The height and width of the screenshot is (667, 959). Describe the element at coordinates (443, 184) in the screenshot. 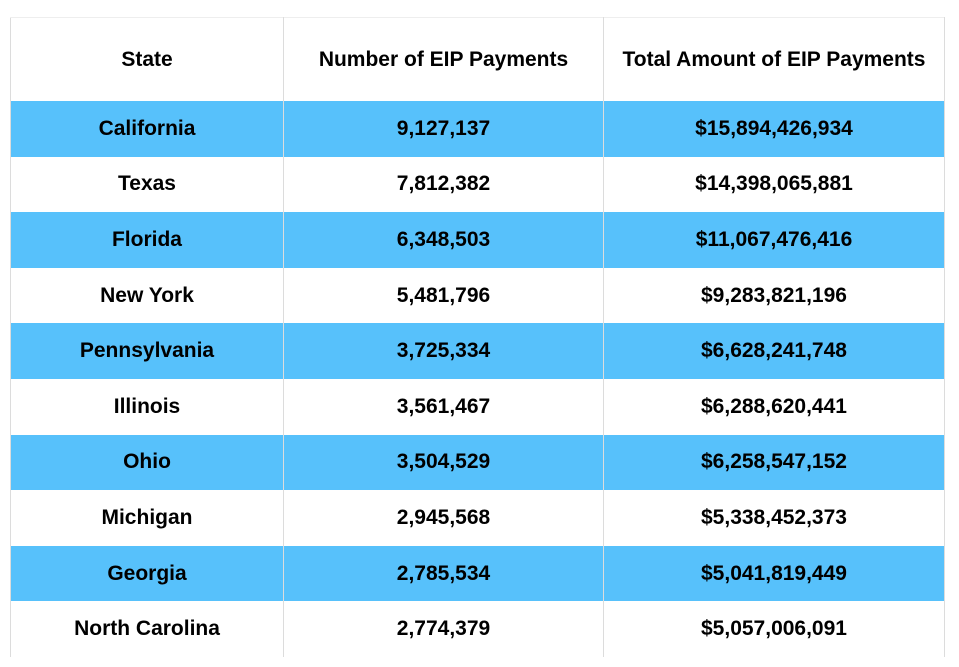

I see `payments-count-cell: 7,812,382` at that location.